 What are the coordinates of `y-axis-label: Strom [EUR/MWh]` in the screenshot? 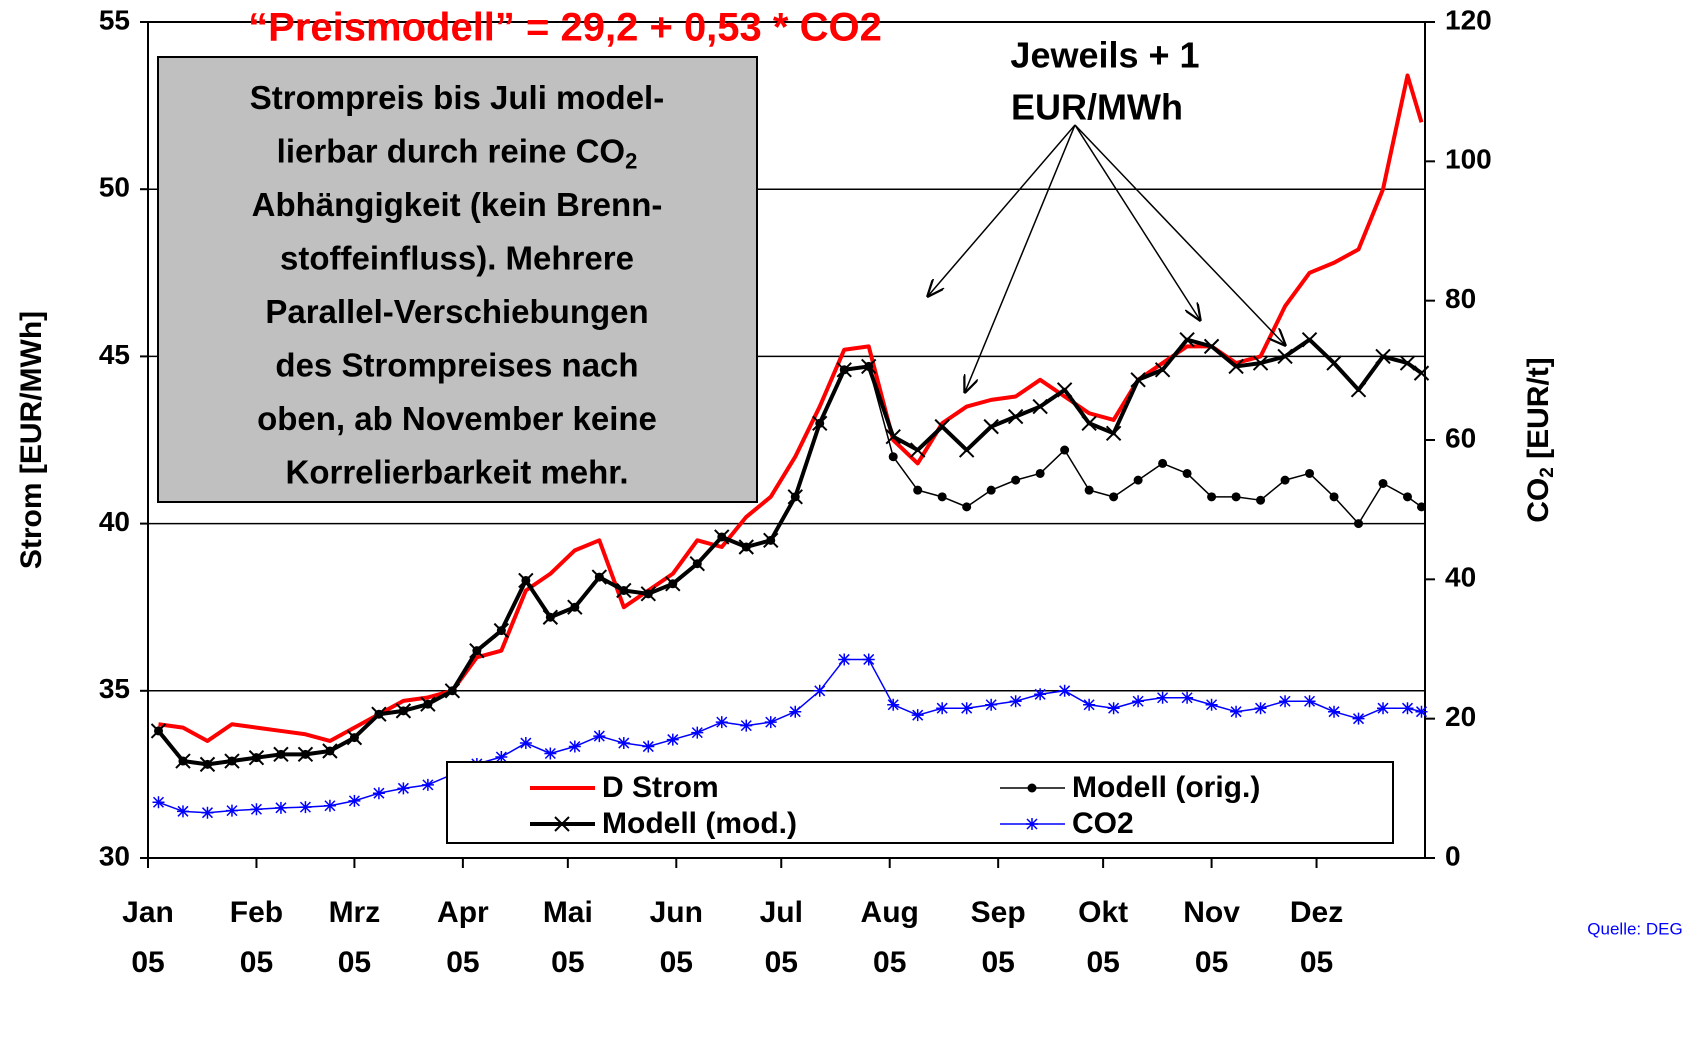 It's located at (31, 440).